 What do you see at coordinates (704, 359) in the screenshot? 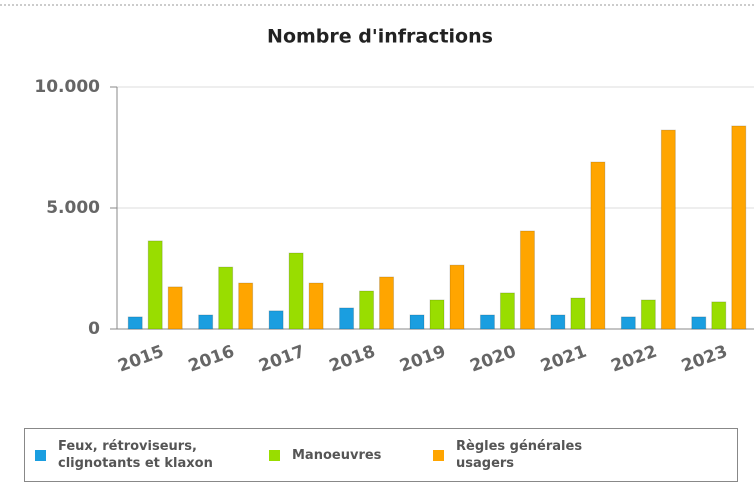
I see `x-tick-label: 2023` at bounding box center [704, 359].